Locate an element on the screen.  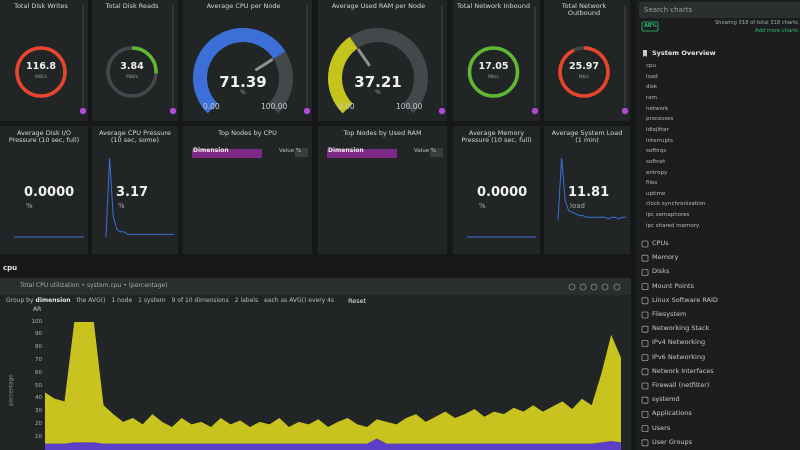
menu-section: Memory is located at coordinates (665, 257).